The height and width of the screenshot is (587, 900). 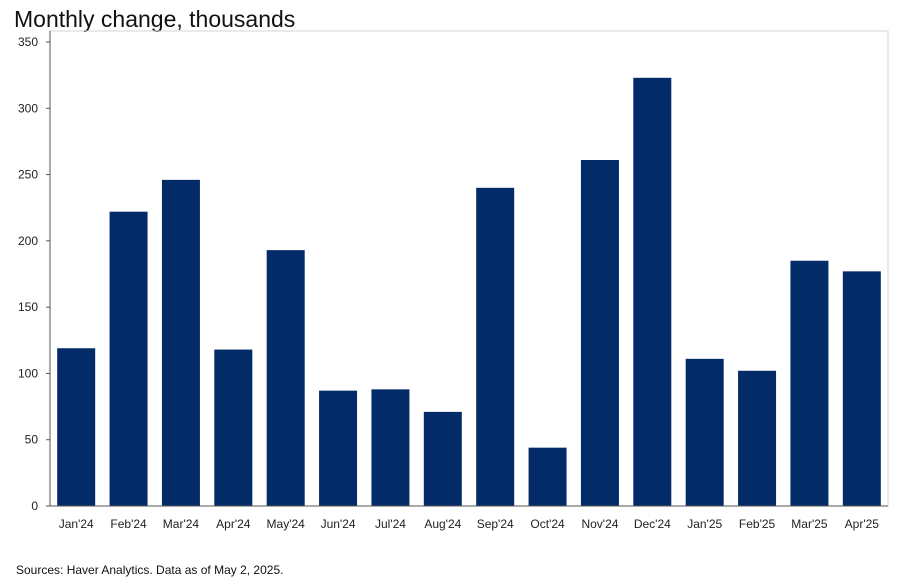 I want to click on y-tick-label: 350, so click(x=28, y=42).